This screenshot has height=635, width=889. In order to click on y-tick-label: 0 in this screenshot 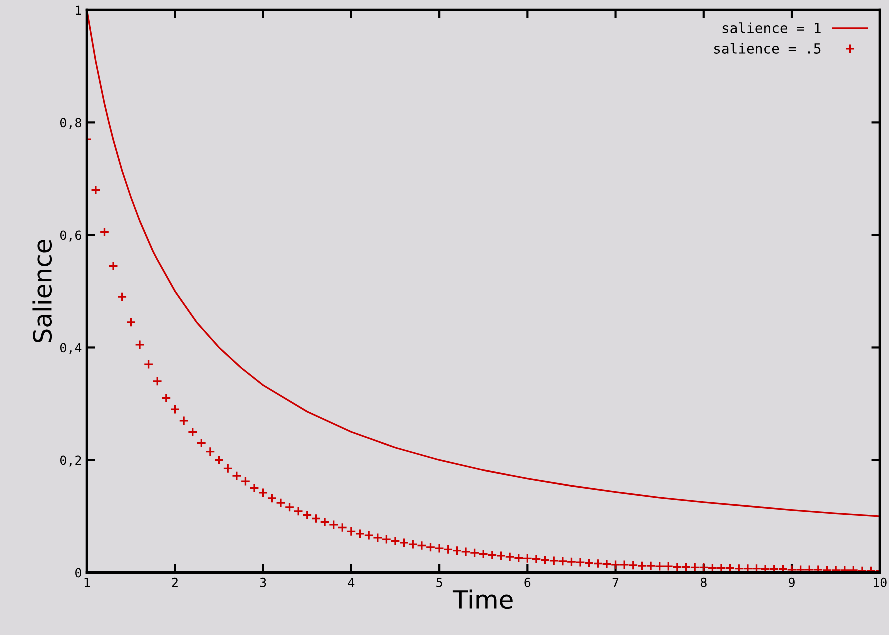, I will do `click(79, 573)`.